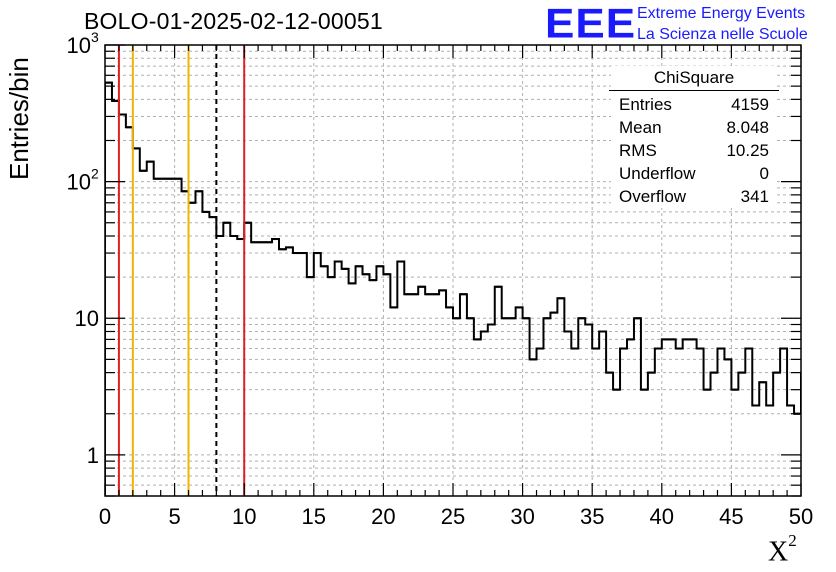  Describe the element at coordinates (694, 150) in the screenshot. I see `stats-row-rms: RMS 10.25` at that location.